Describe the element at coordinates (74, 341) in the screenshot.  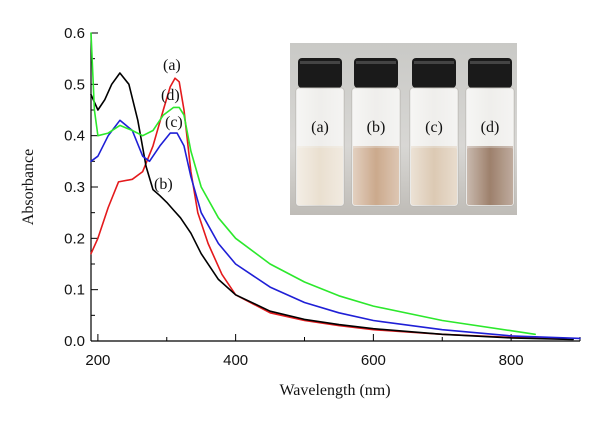
I see `y-tick-label: 0.0` at that location.